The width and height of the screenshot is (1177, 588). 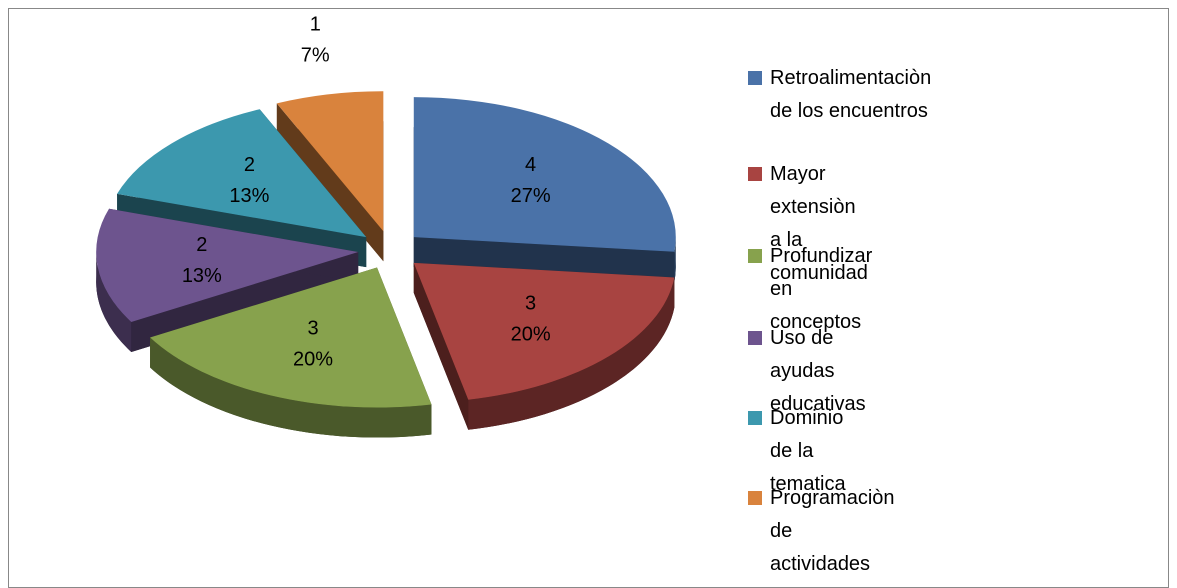 What do you see at coordinates (821, 289) in the screenshot?
I see `legend-label: Profundizar en conceptos` at bounding box center [821, 289].